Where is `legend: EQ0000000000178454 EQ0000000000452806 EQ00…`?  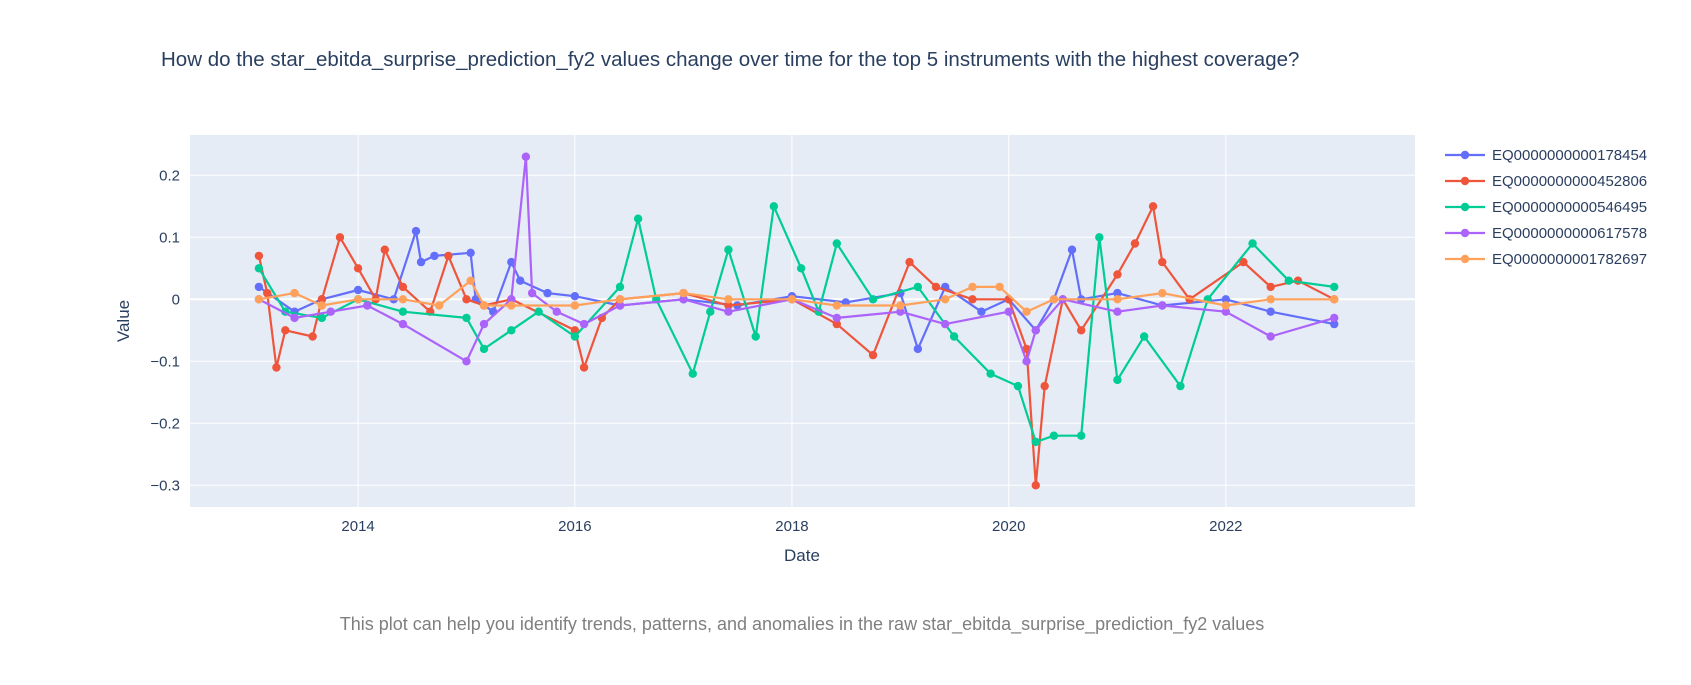
legend: EQ0000000000178454 EQ0000000000452806 EQ00… is located at coordinates (1546, 207).